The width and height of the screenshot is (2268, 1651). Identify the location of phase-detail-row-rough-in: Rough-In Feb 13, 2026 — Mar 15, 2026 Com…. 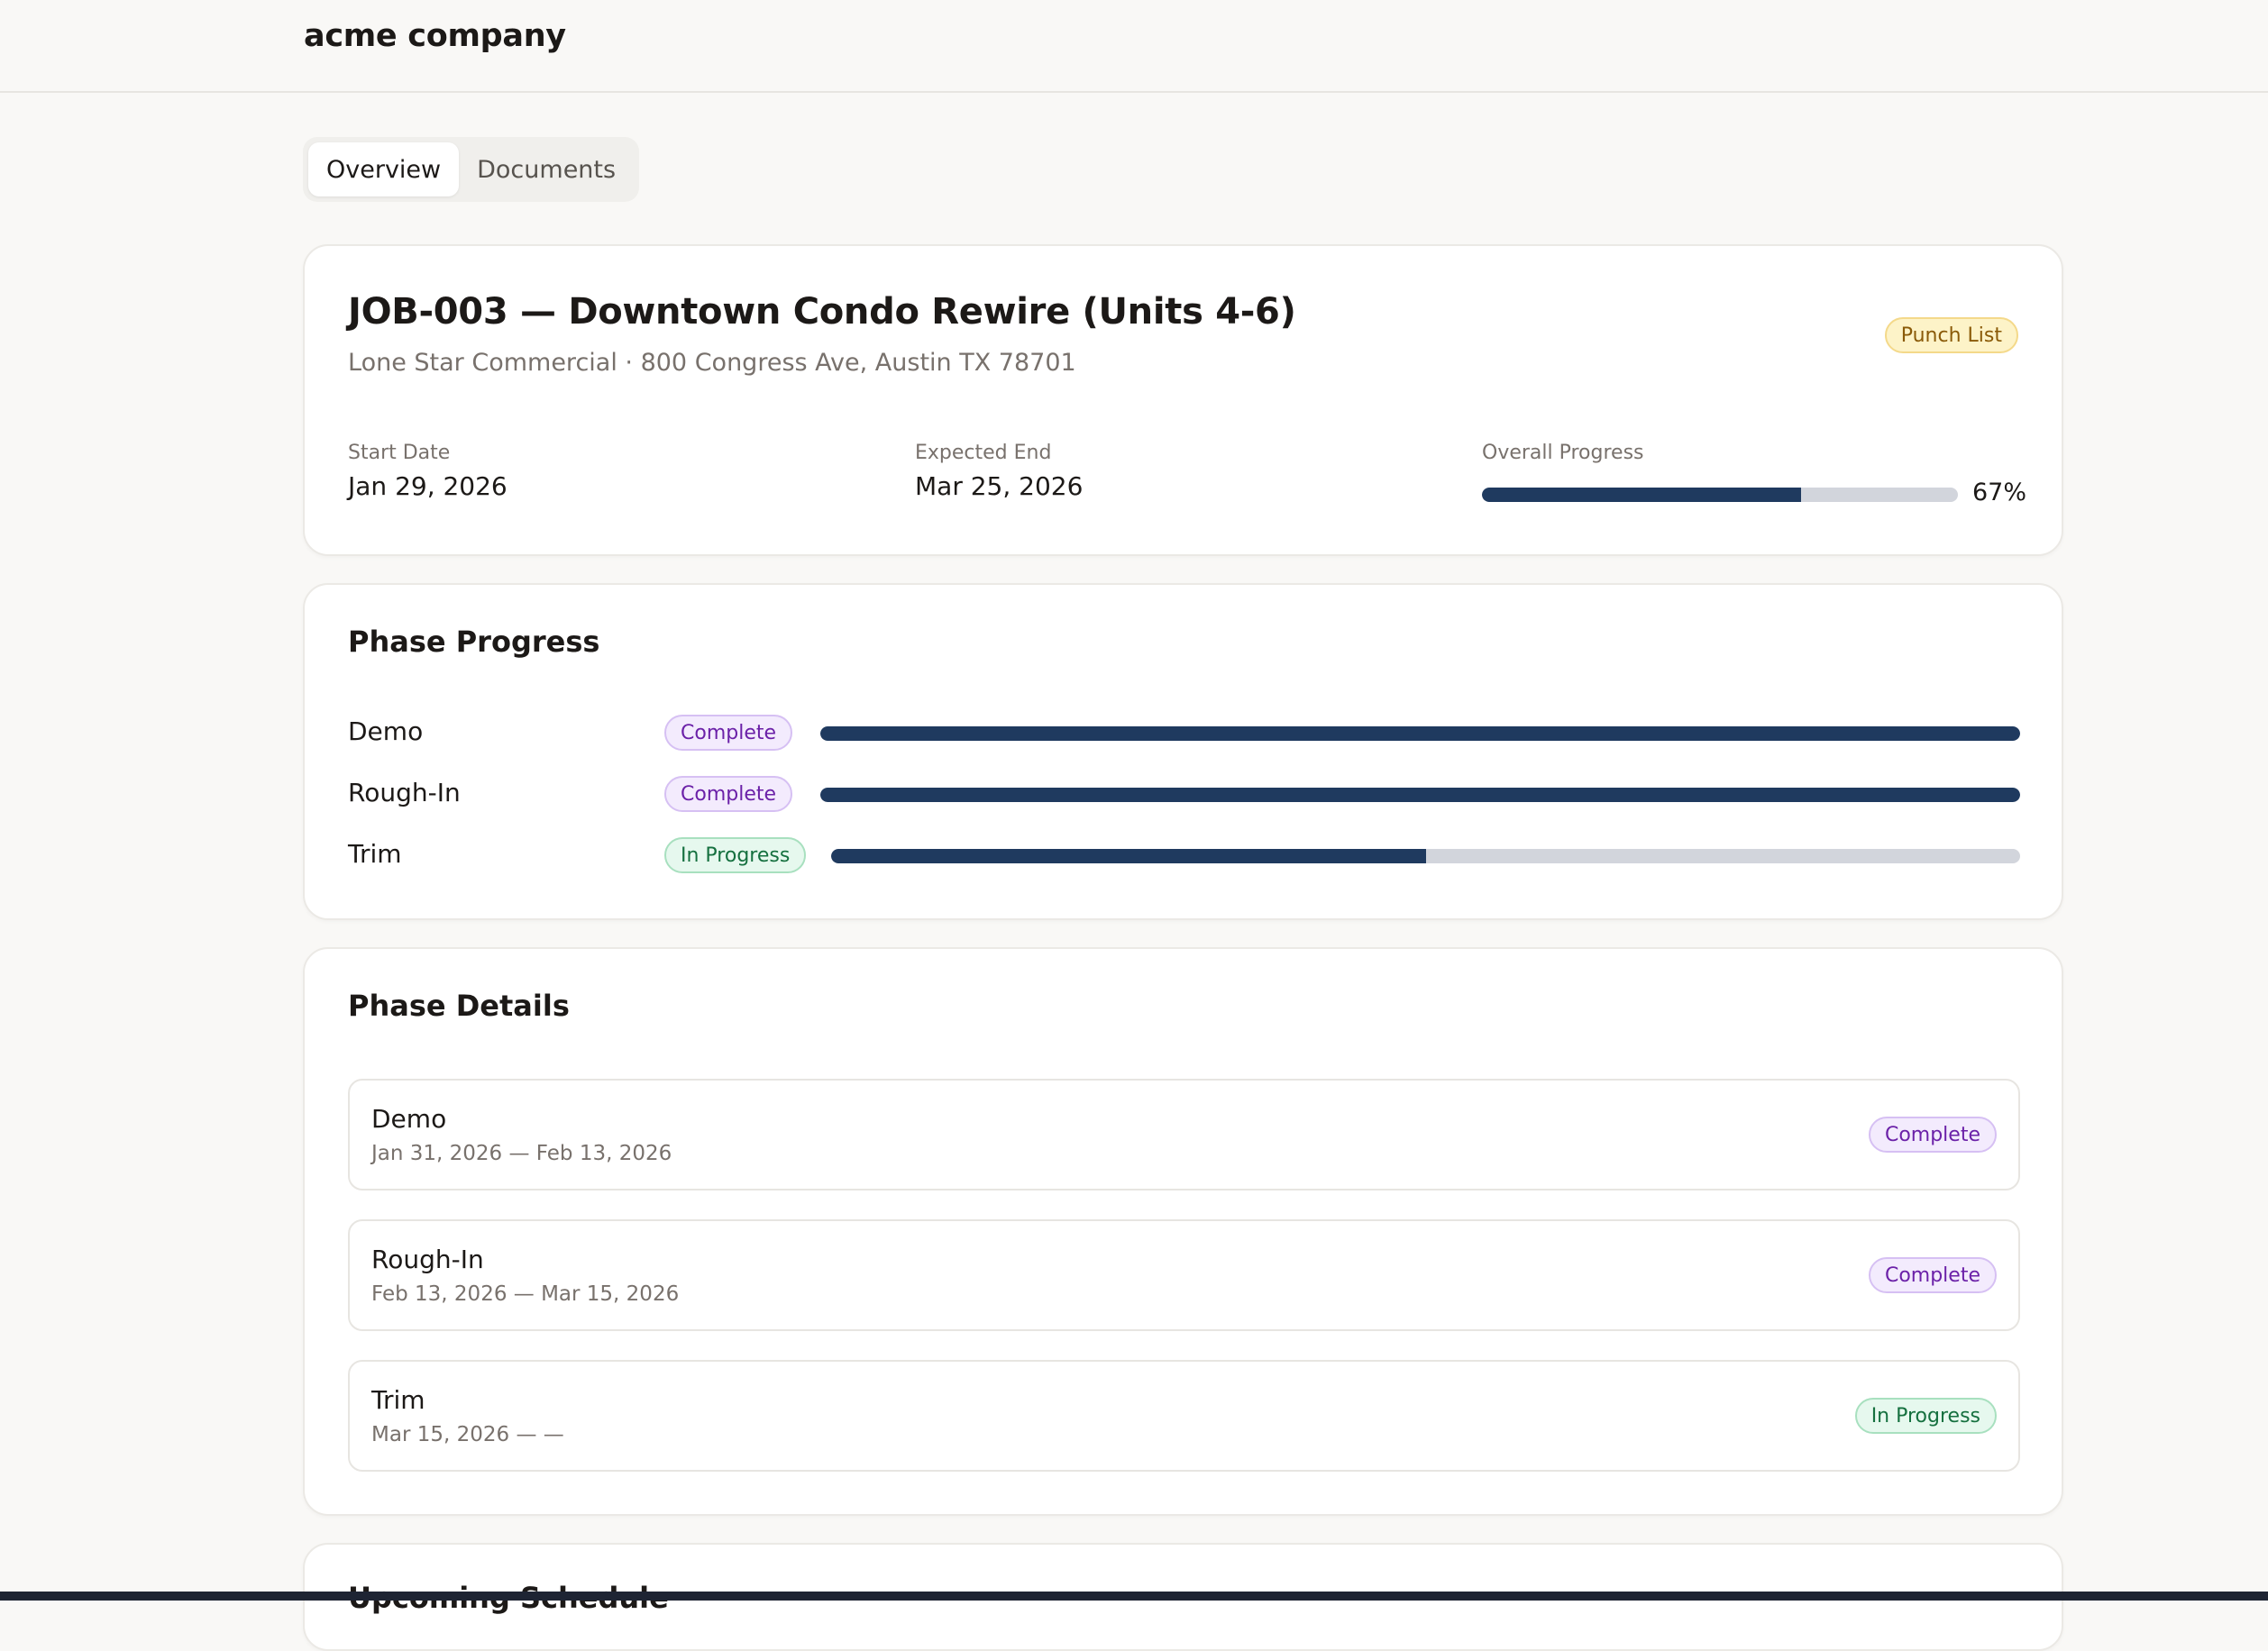
(1184, 1275).